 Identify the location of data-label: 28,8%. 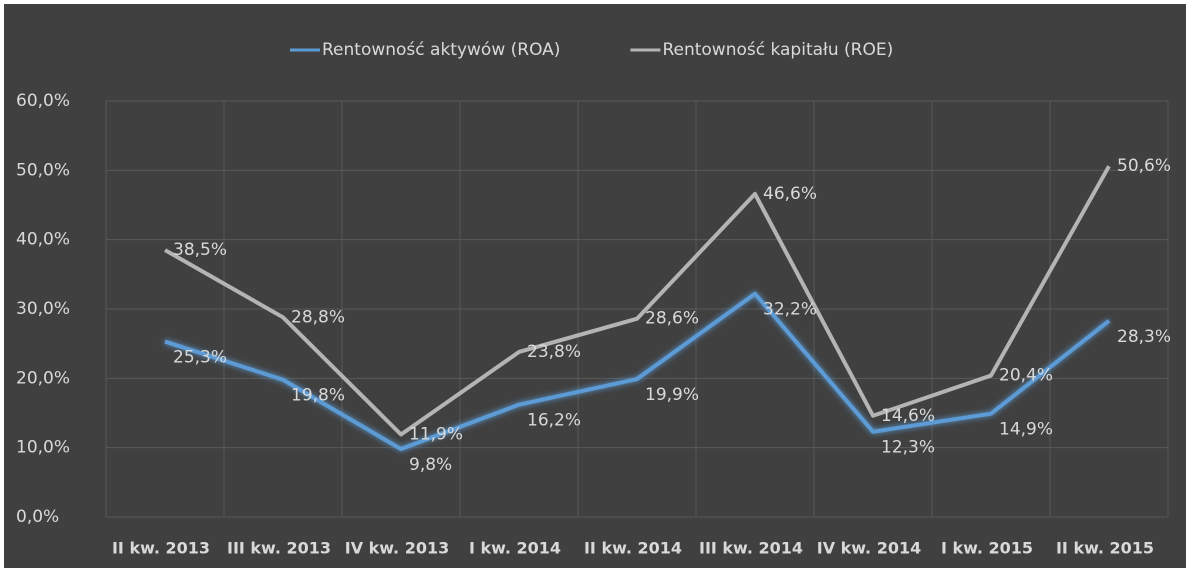
(318, 317).